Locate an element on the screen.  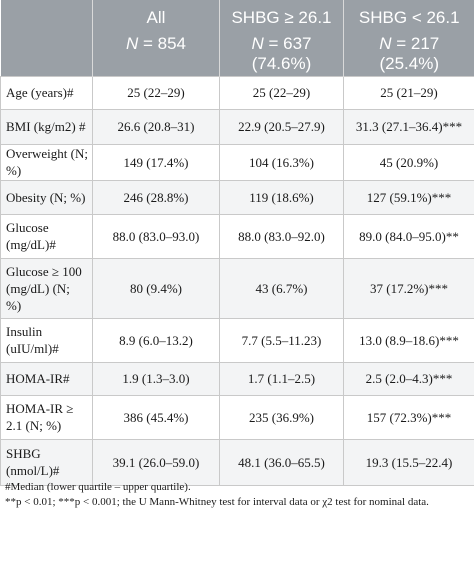
cell-shbg-low: 19.3 (15.5–22.4) is located at coordinates (408, 462).